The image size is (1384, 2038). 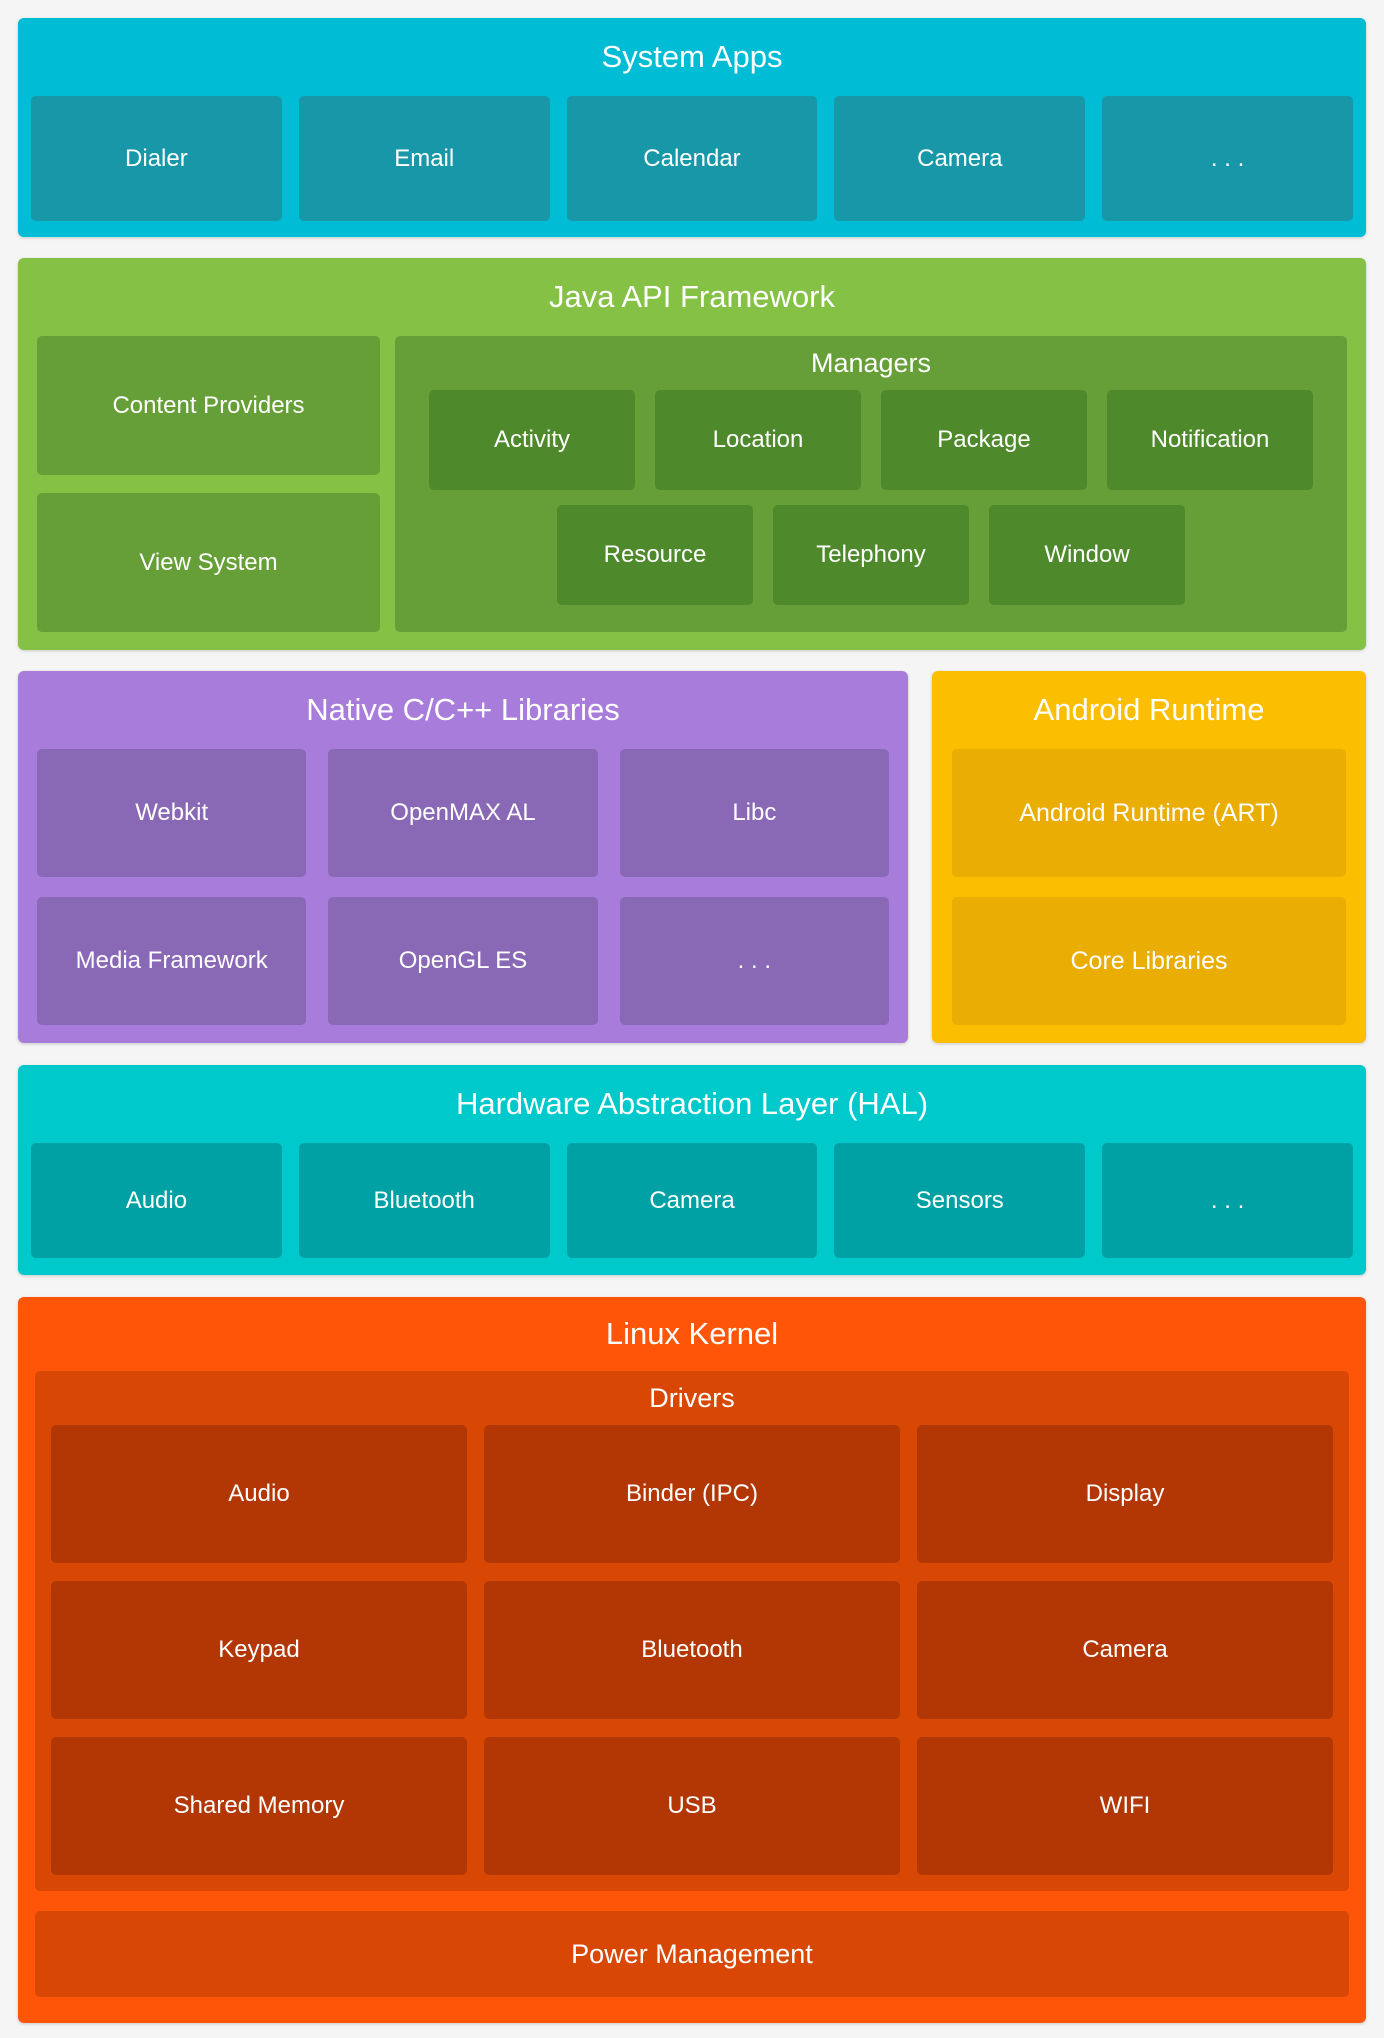 I want to click on managers-row-2: Resource Telephony Window, so click(x=871, y=555).